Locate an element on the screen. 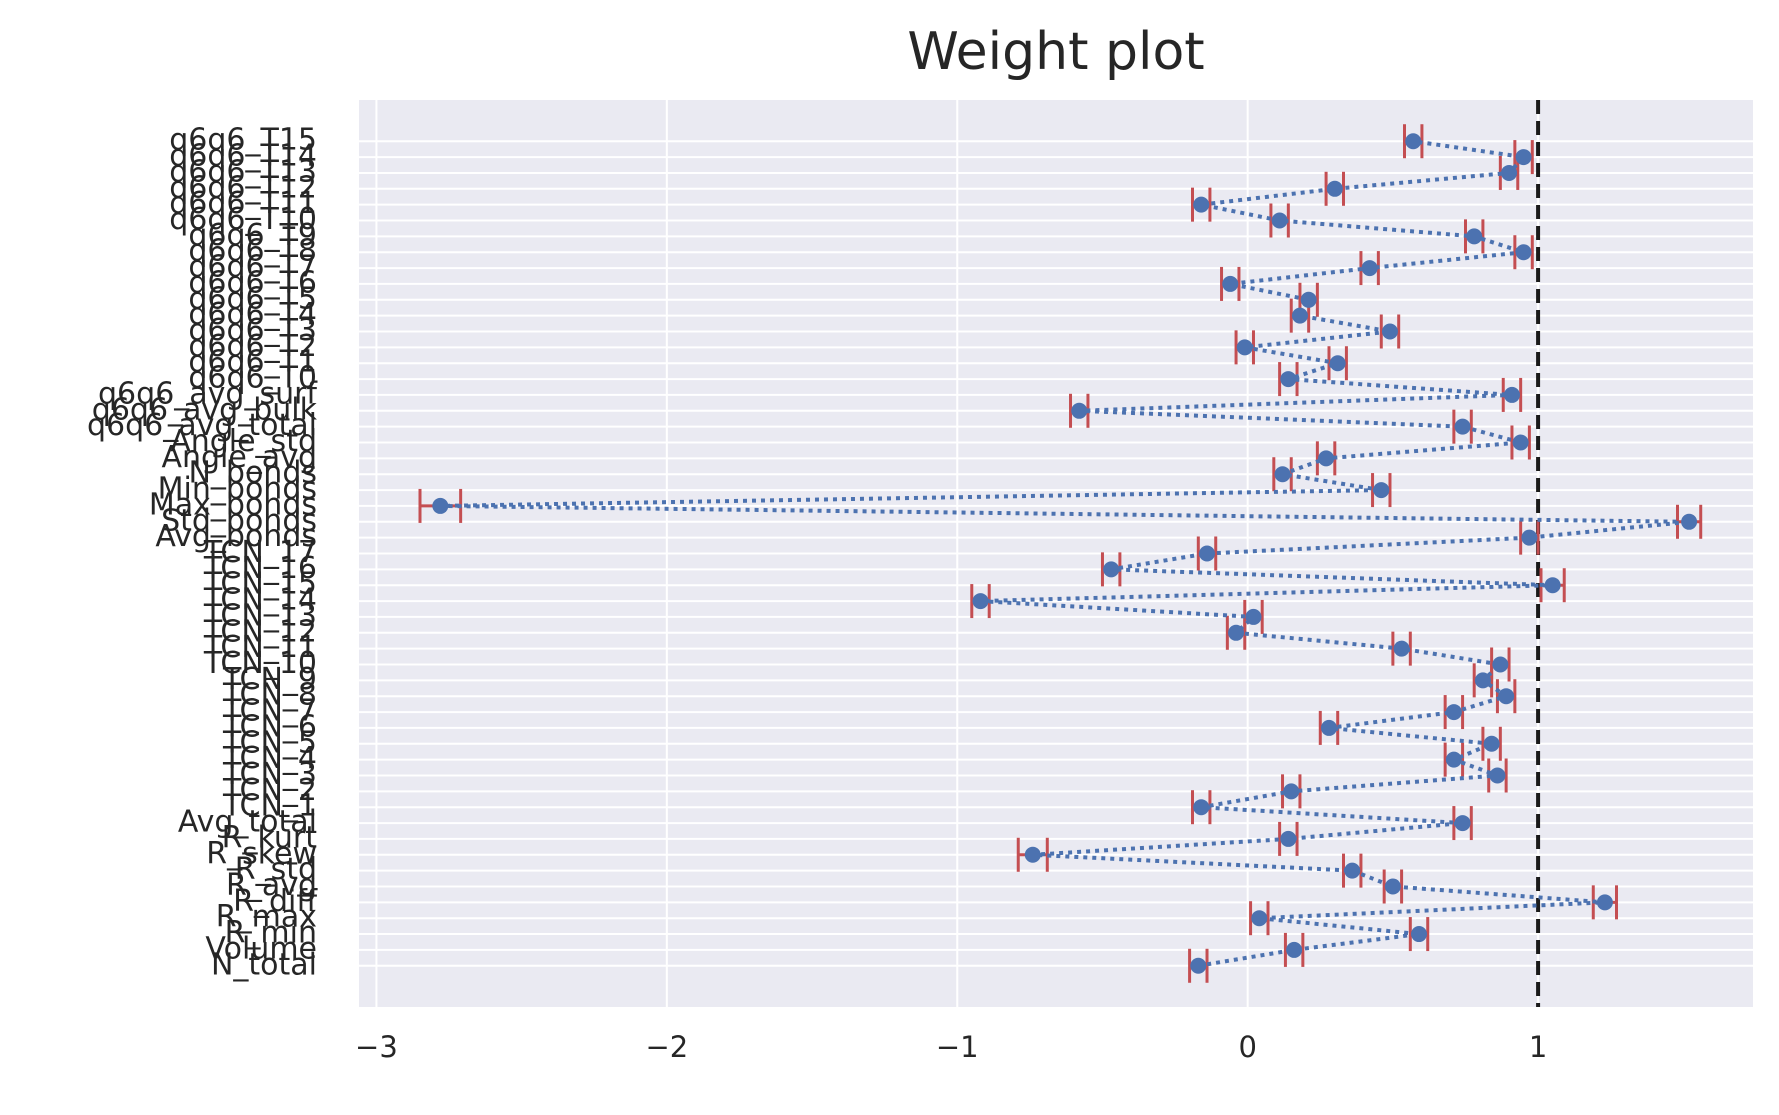  y-tick-label: Std_bonds is located at coordinates (239, 520).